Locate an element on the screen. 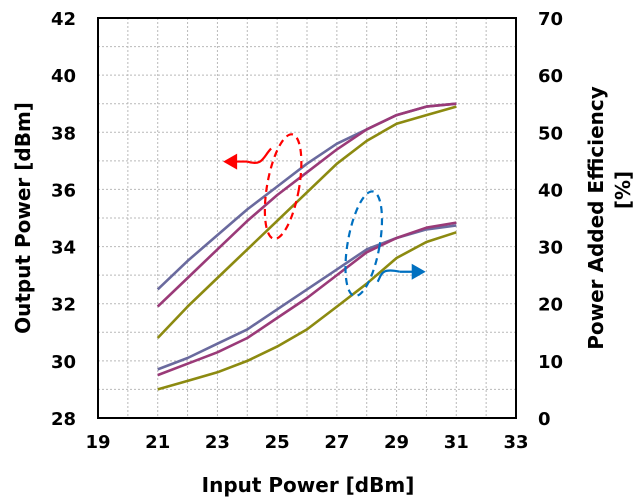 This screenshot has width=640, height=500. left-y-tick-label: 38 is located at coordinates (63, 133).